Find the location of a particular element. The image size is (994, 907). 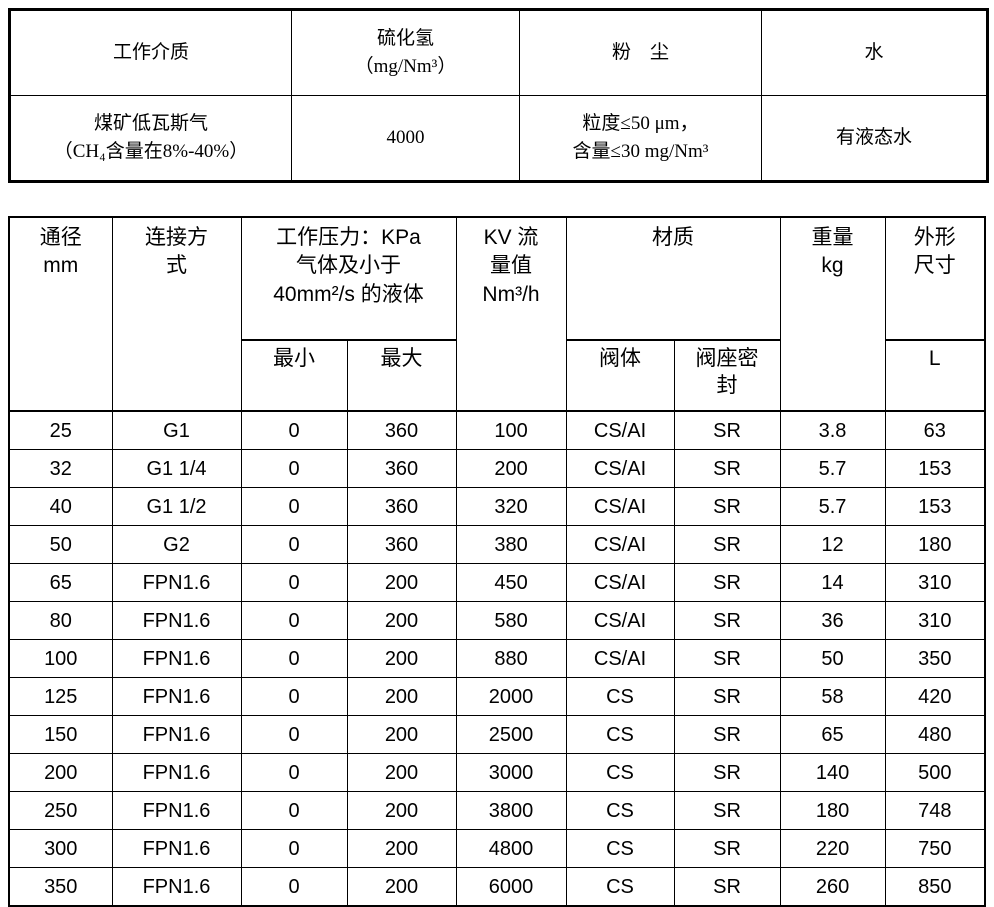

dust-value-line1: 粒度≤50 μm， is located at coordinates (640, 124).